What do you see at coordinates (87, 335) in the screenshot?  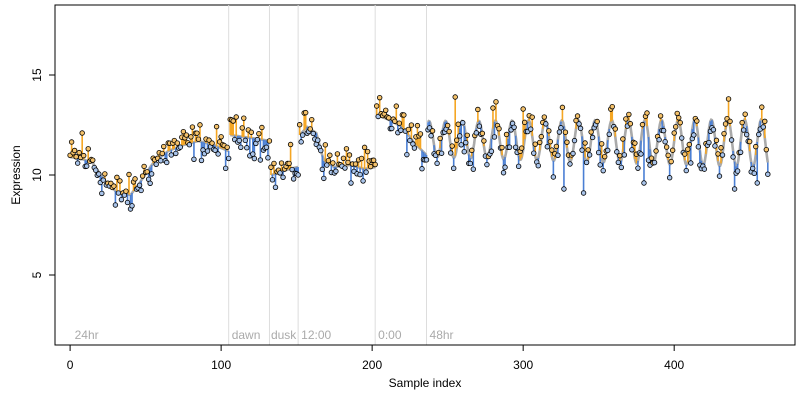 I see `section-label: 24hr` at bounding box center [87, 335].